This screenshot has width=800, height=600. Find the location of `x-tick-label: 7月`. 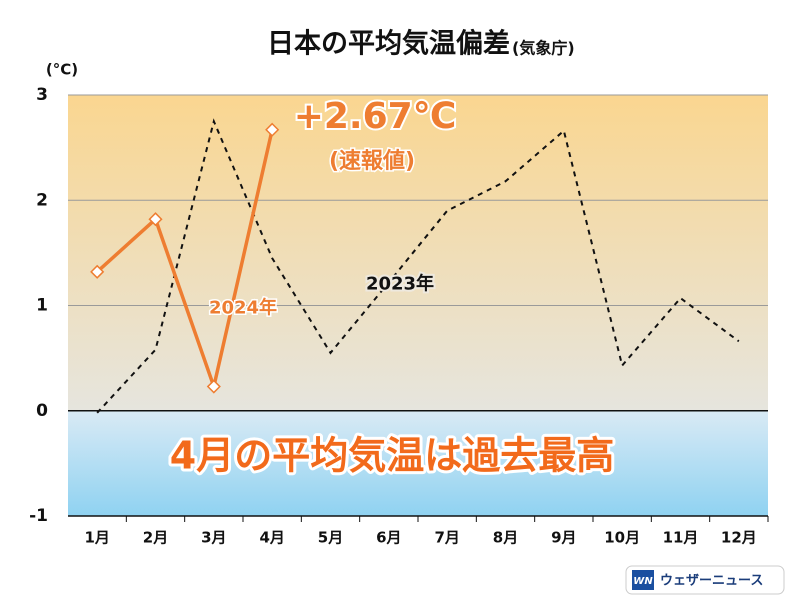

x-tick-label: 7月 is located at coordinates (446, 538).